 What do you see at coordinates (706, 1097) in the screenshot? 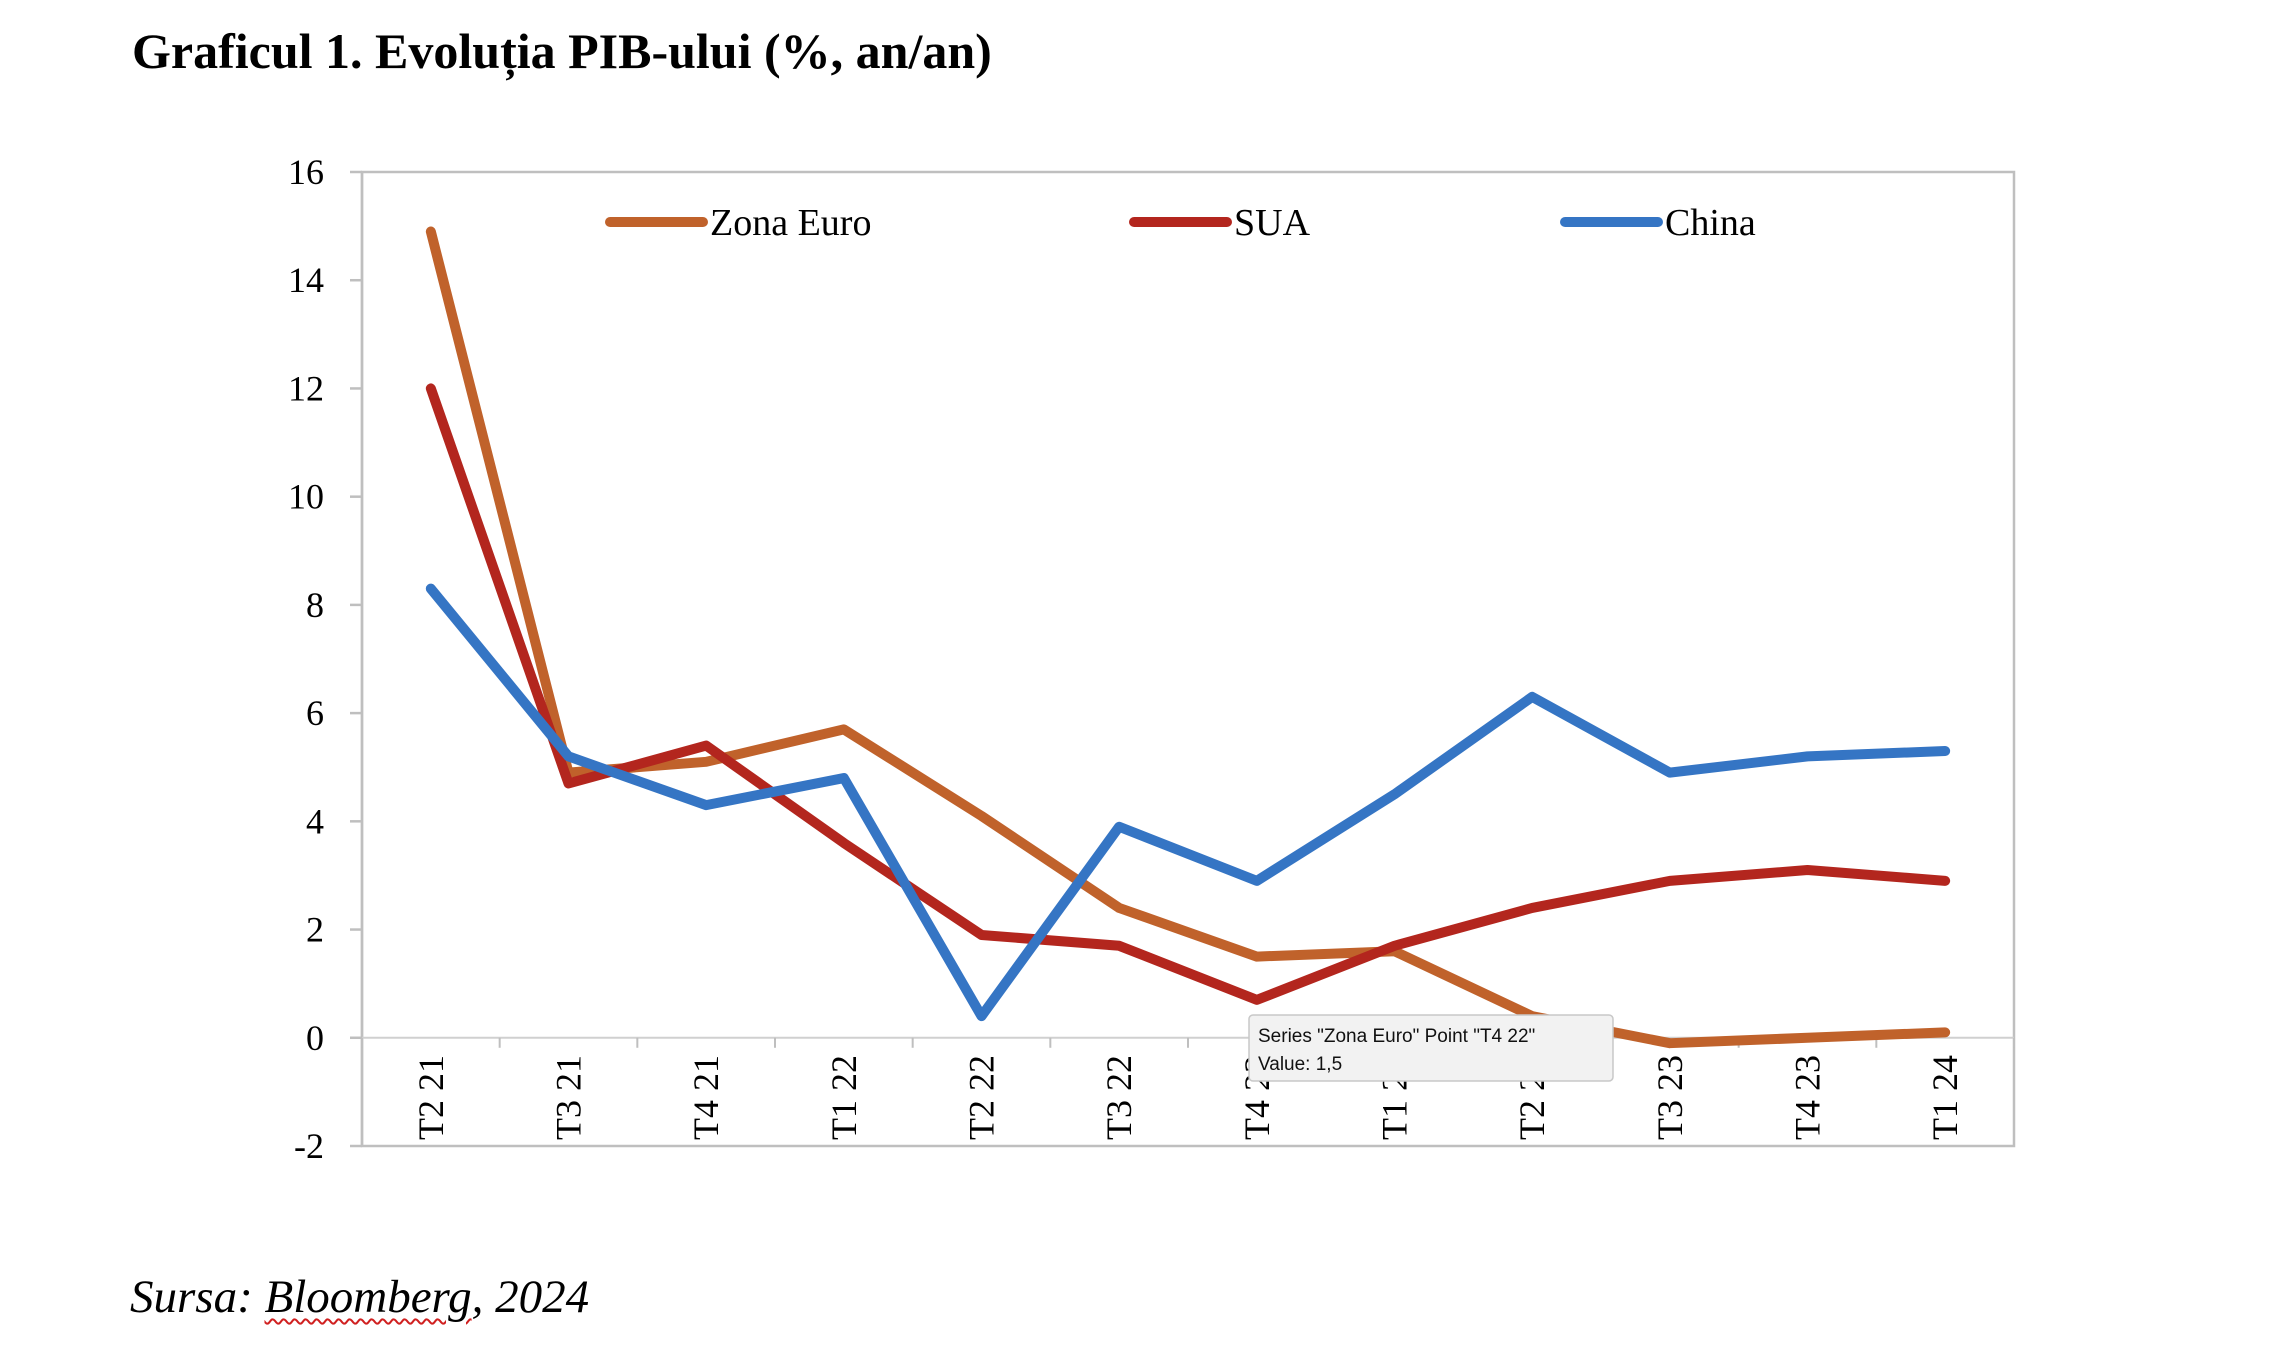
I see `x-tick-label: T4 21` at bounding box center [706, 1097].